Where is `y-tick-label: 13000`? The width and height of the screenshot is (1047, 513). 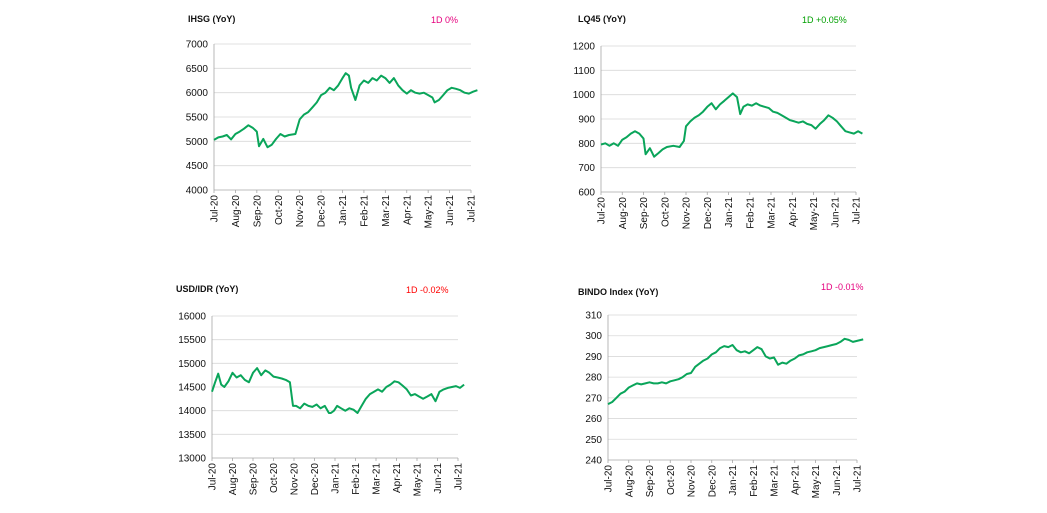 y-tick-label: 13000 is located at coordinates (192, 459).